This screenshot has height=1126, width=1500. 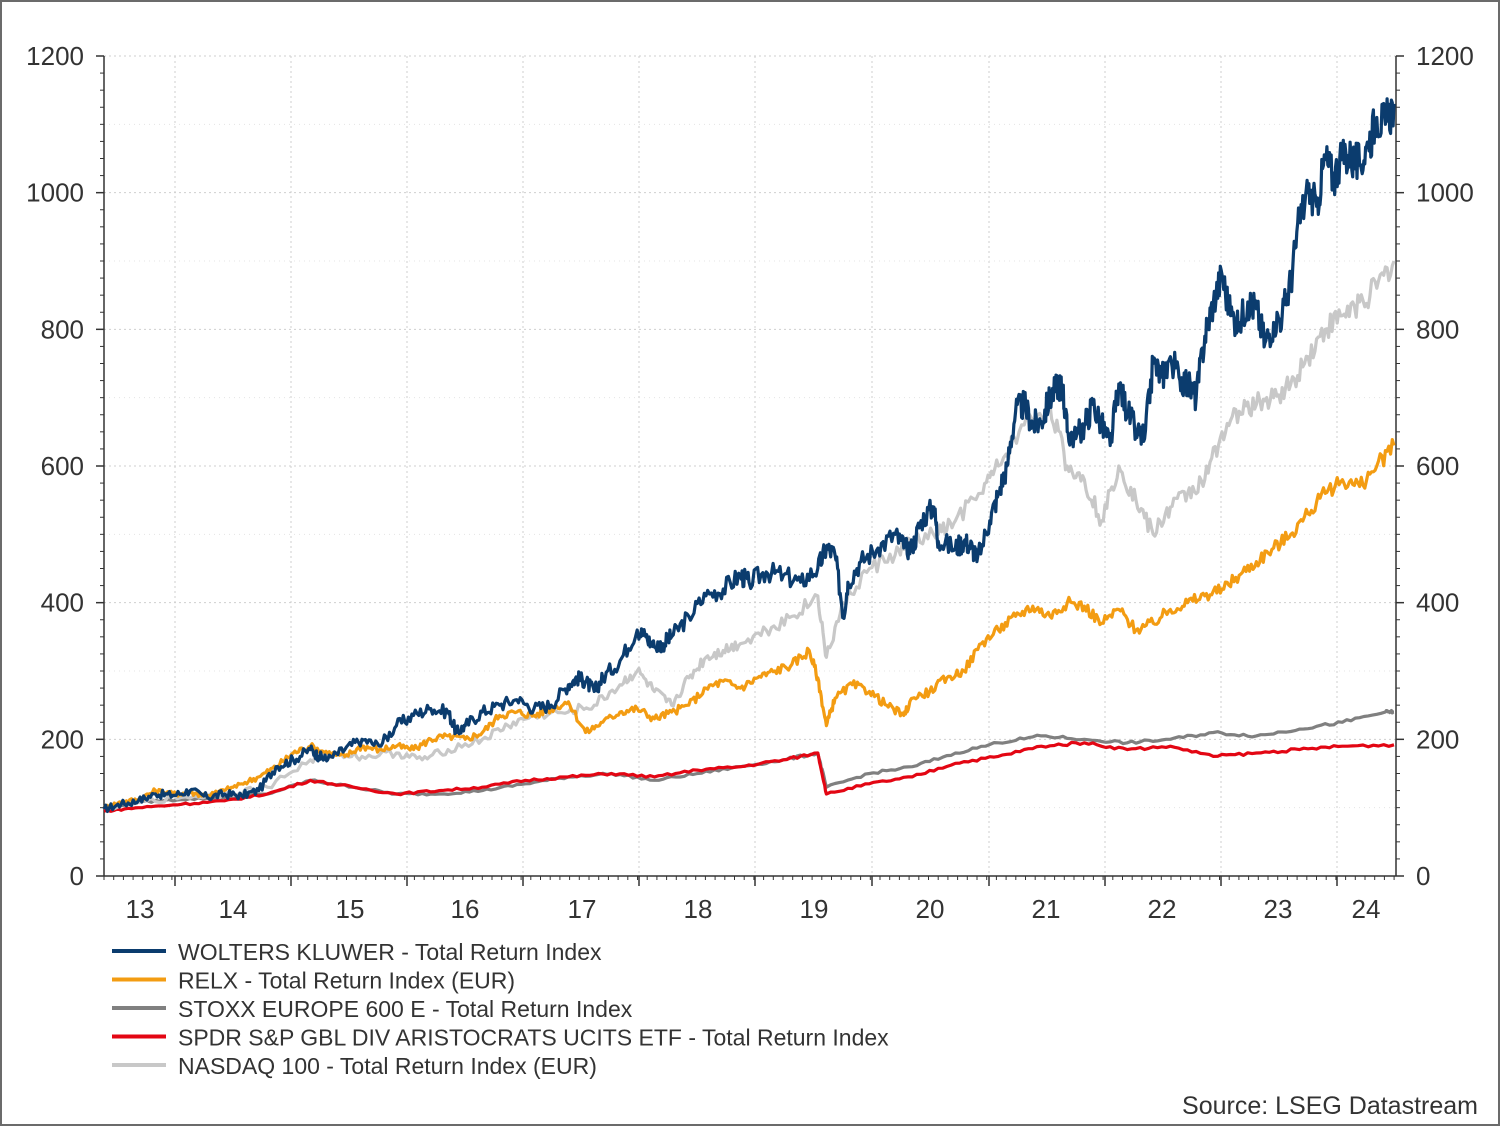 I want to click on y-tick-label-left: 200, so click(x=62, y=739).